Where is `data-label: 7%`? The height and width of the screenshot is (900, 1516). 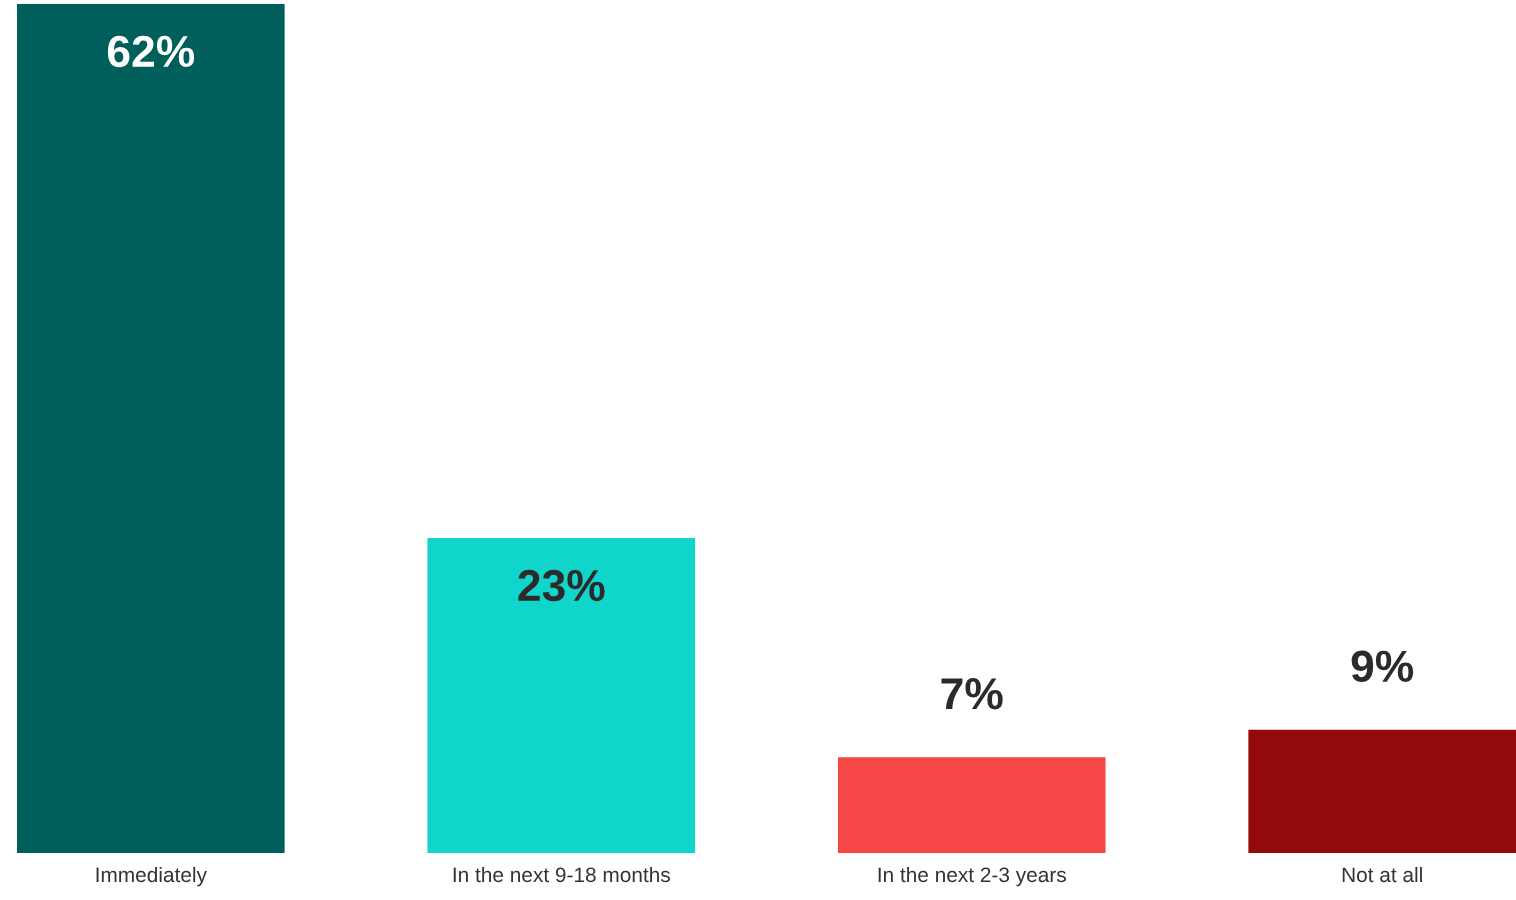
data-label: 7% is located at coordinates (972, 694).